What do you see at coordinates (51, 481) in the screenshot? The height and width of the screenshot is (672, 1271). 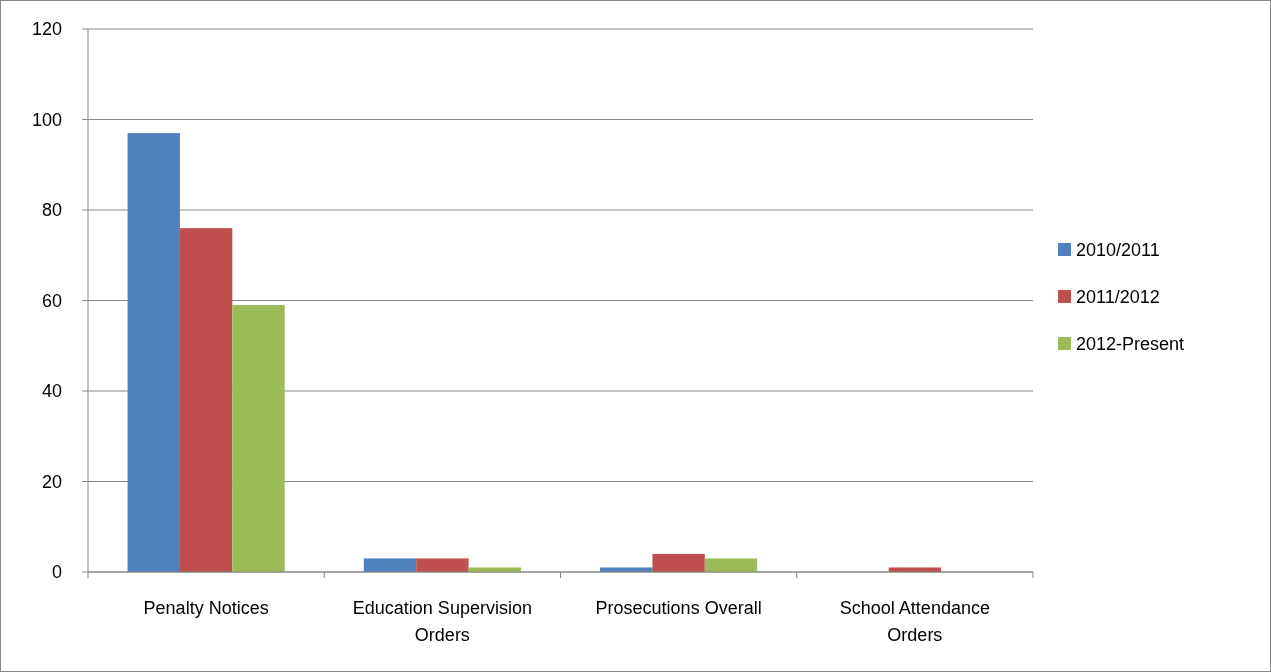 I see `y-tick-label: 20` at bounding box center [51, 481].